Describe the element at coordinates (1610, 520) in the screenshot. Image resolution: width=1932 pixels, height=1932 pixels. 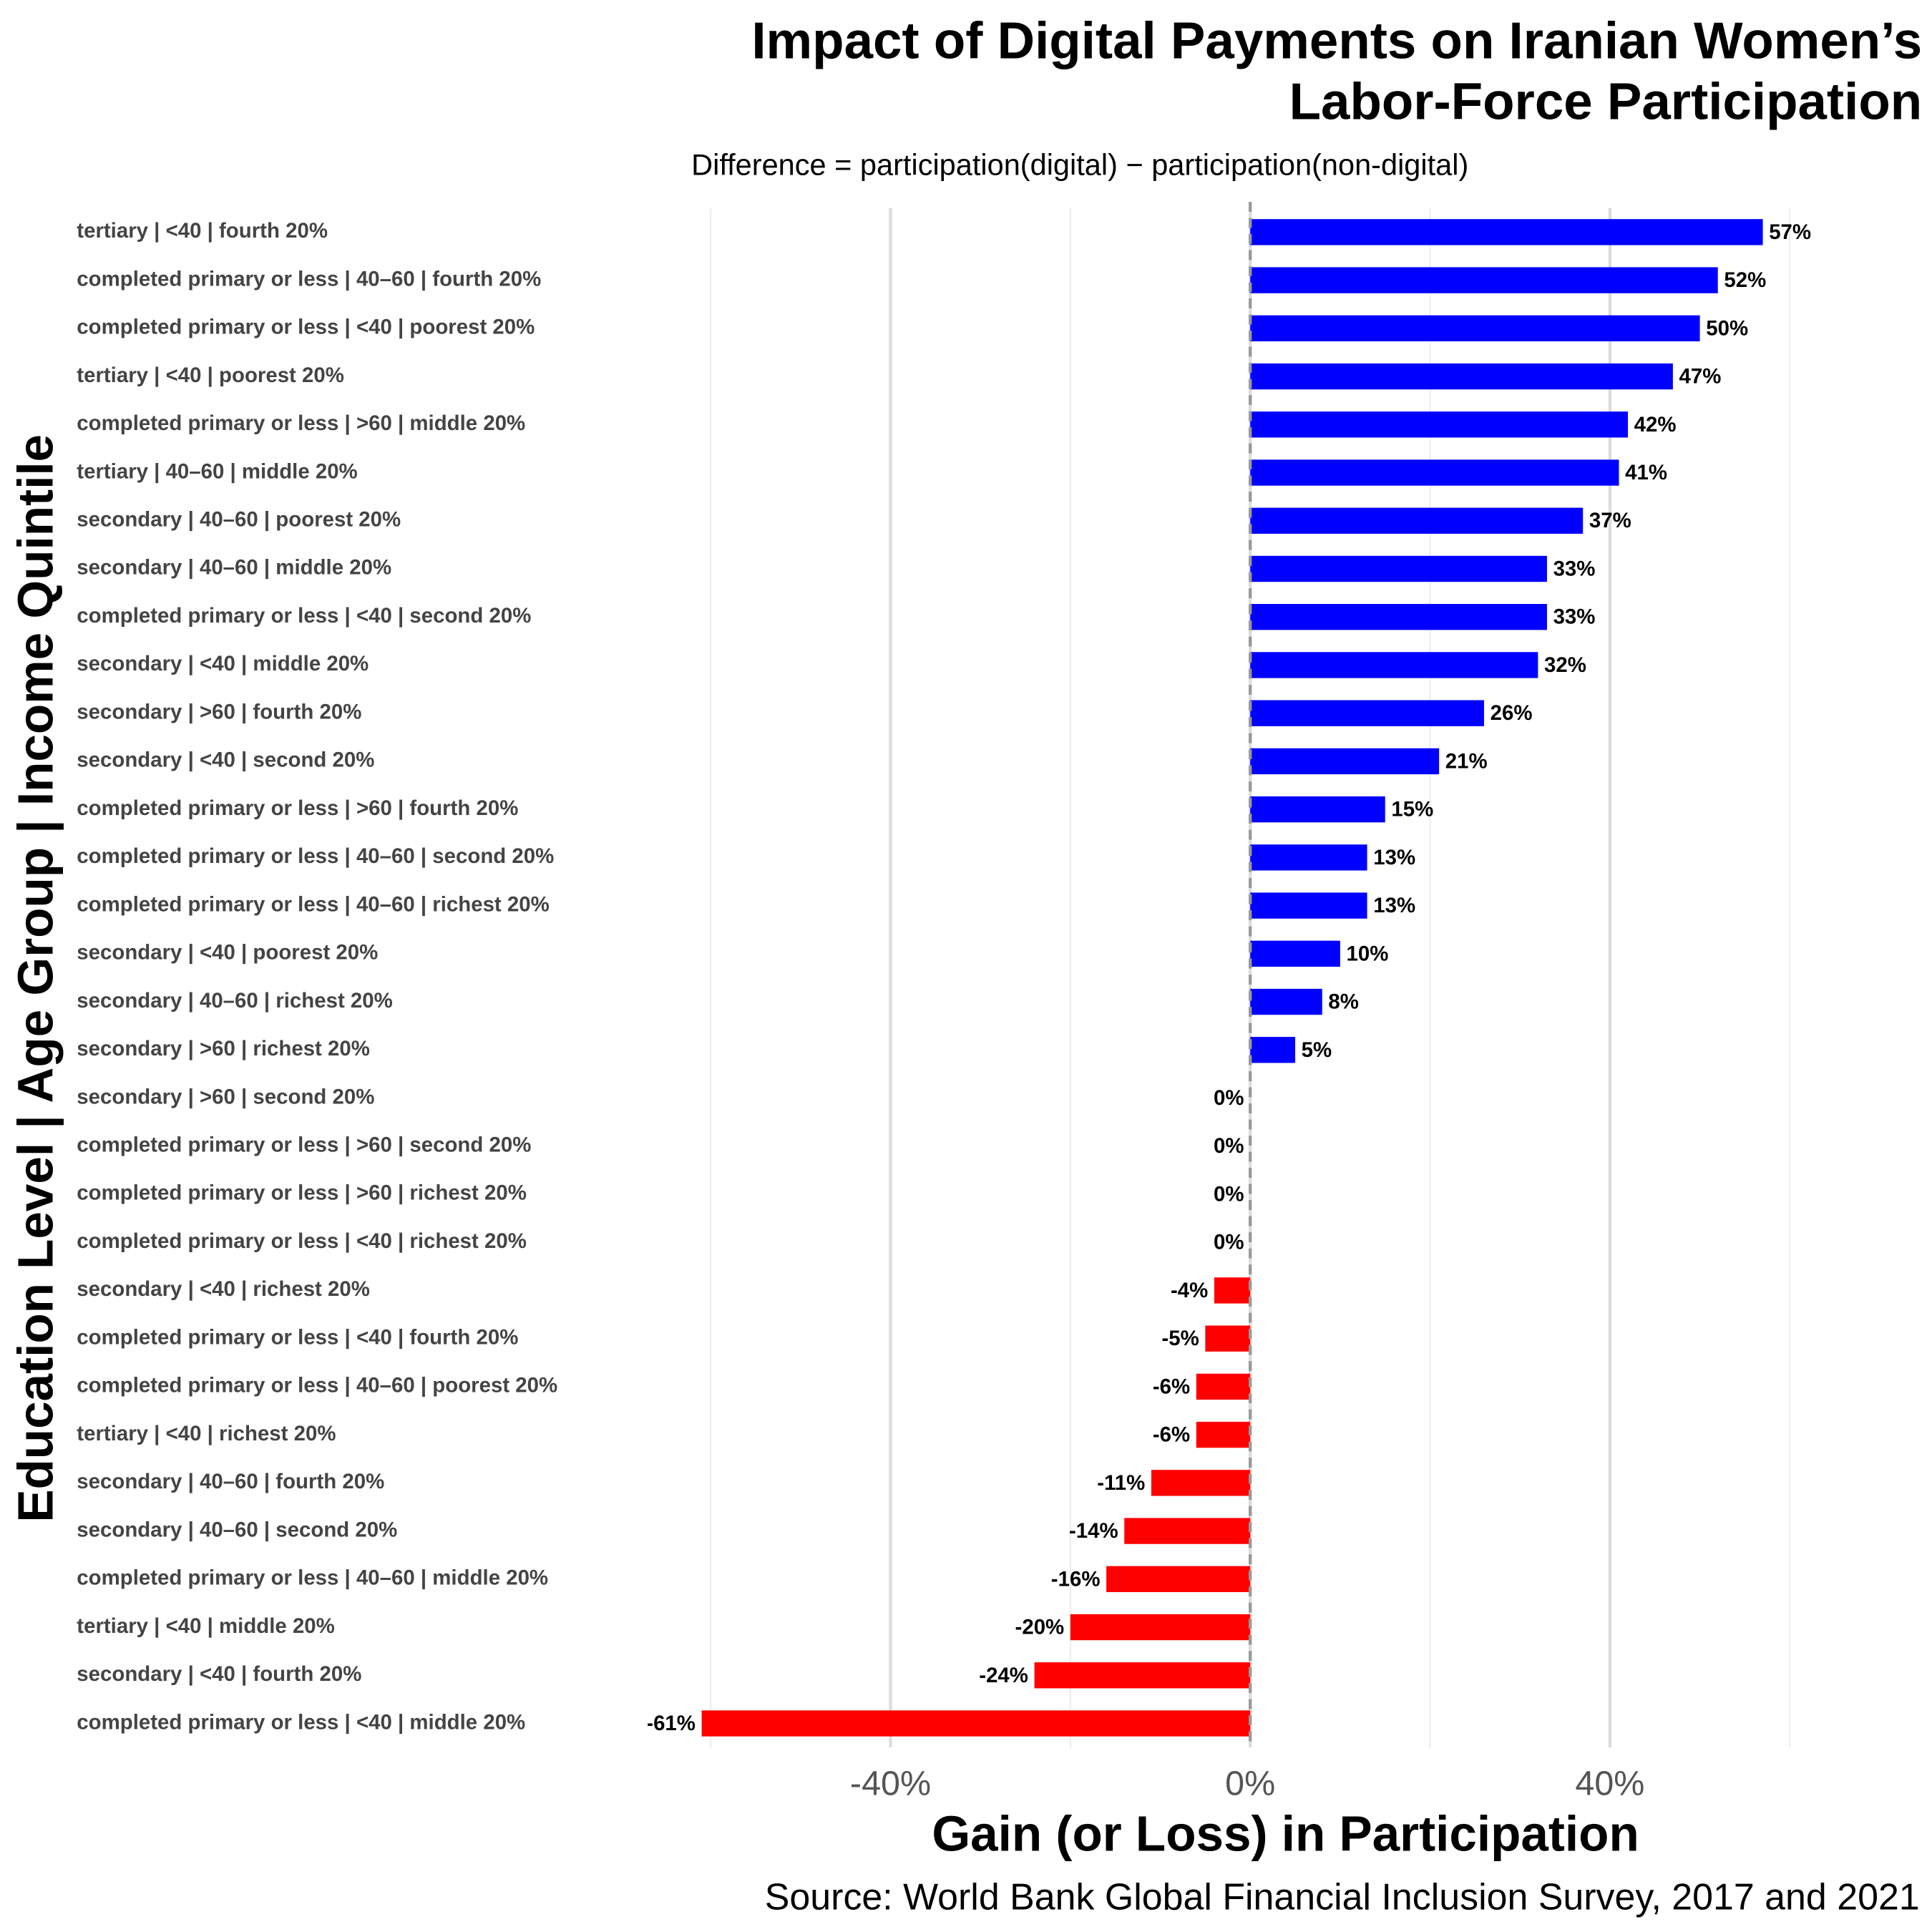
I see `value-label: 37%` at that location.